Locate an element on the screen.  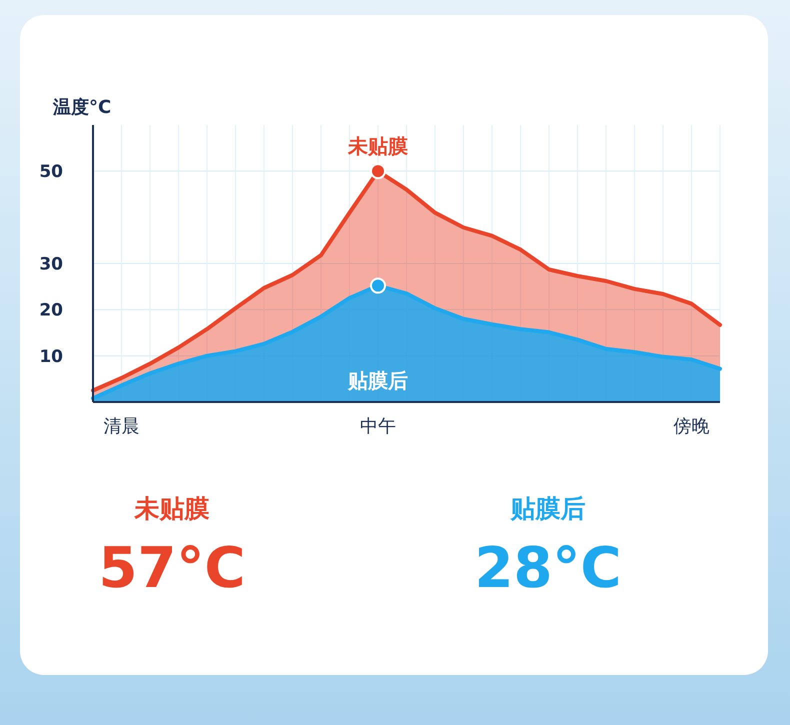
text: 57°C is located at coordinates (172, 568).